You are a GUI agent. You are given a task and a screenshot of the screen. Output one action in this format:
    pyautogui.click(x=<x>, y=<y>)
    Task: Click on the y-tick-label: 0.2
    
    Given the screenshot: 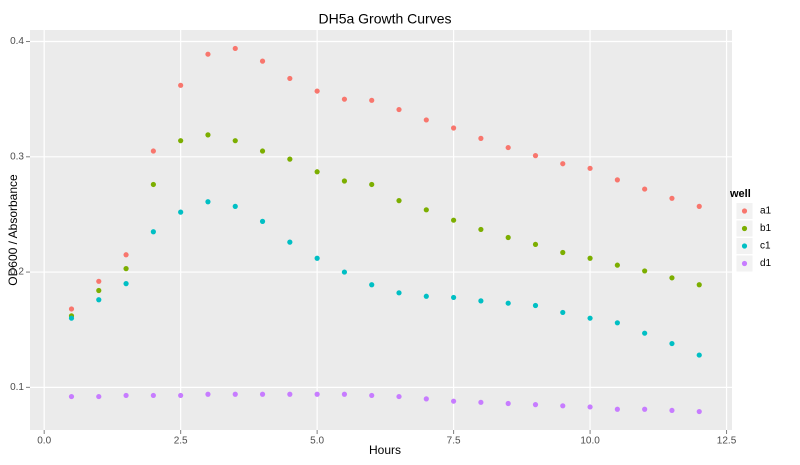 What is the action you would take?
    pyautogui.click(x=17, y=272)
    